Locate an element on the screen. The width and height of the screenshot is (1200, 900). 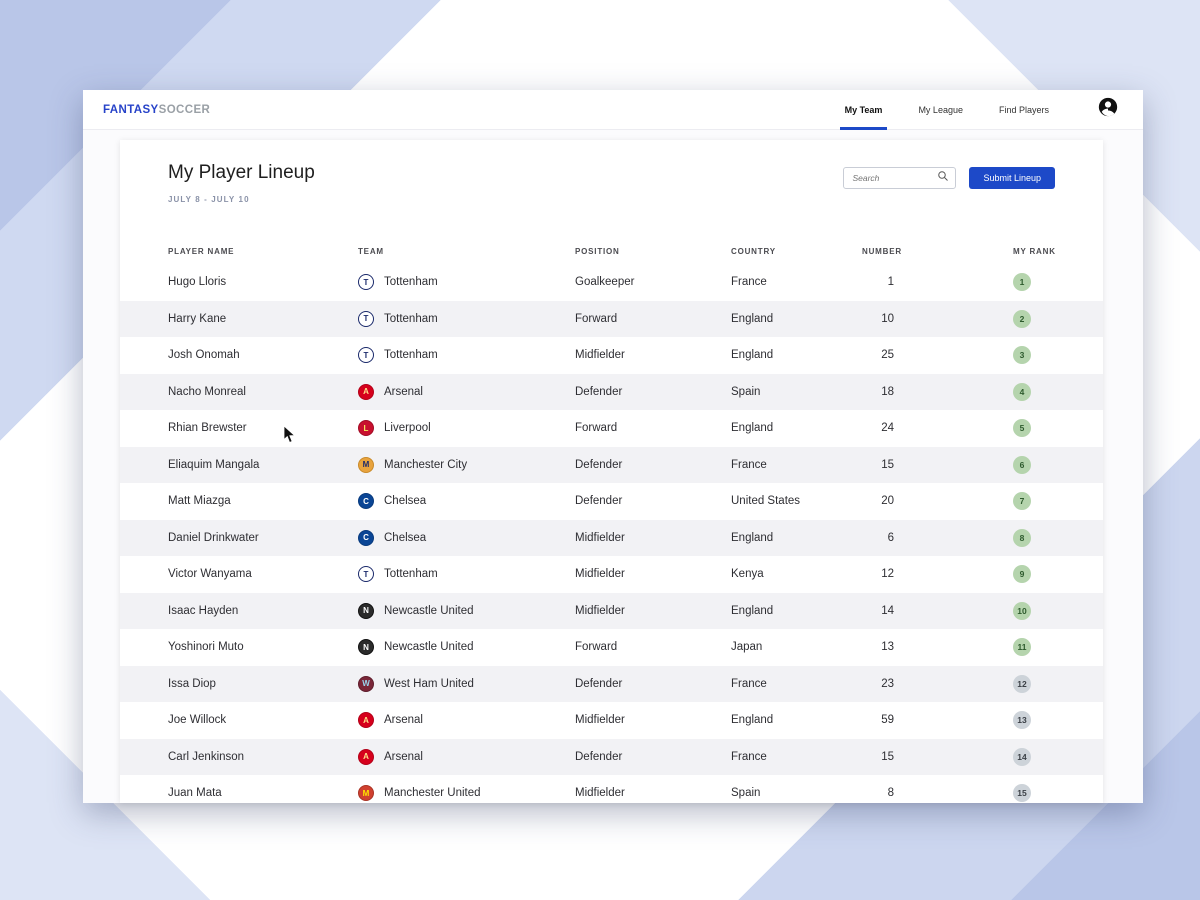
column-header-position: POSITION is located at coordinates (597, 251).